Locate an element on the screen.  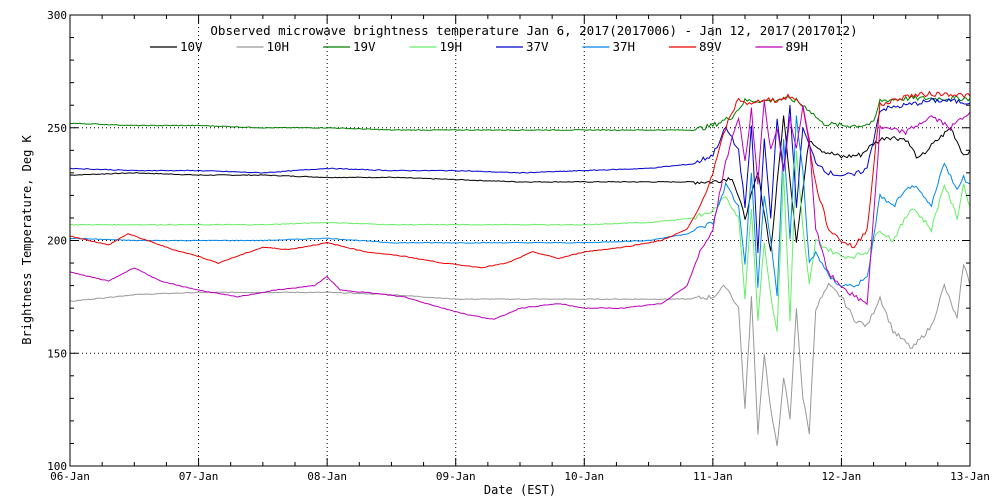
y-tick-label: 250 is located at coordinates (57, 128).